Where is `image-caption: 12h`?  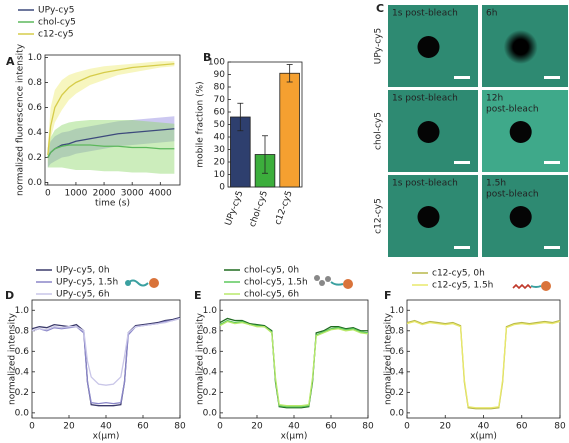
image-caption: 12h is located at coordinates (494, 99).